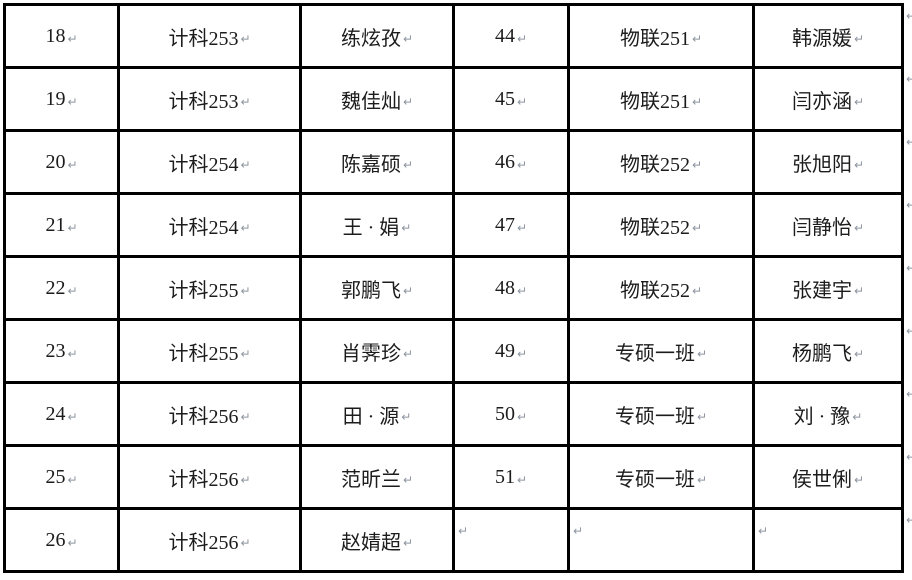 The height and width of the screenshot is (580, 912). What do you see at coordinates (661, 540) in the screenshot?
I see `cell-class: ↵` at bounding box center [661, 540].